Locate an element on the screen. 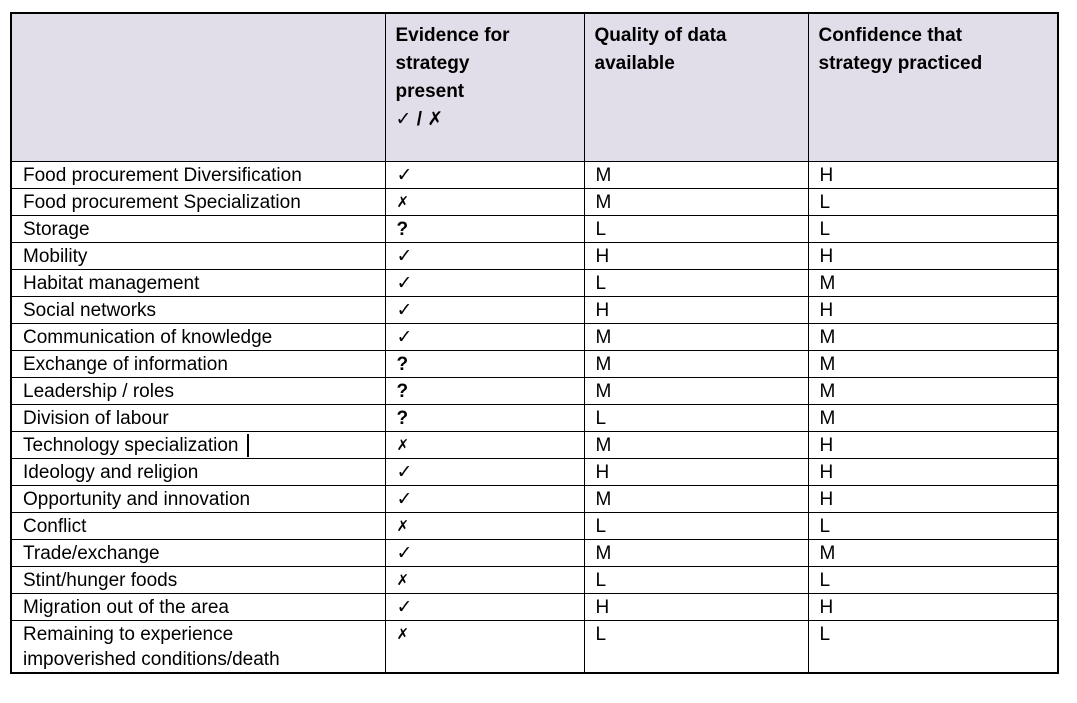 The image size is (1077, 703). row-label-cell: Habitat management is located at coordinates (198, 282).